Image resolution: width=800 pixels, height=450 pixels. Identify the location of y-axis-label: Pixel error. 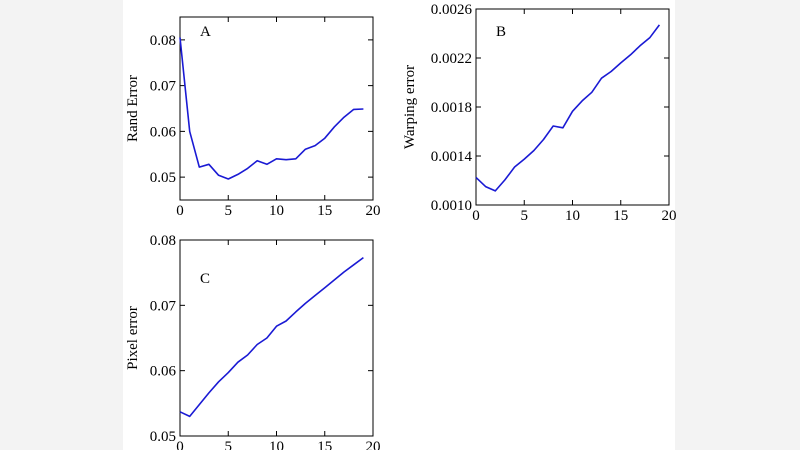
(133, 338).